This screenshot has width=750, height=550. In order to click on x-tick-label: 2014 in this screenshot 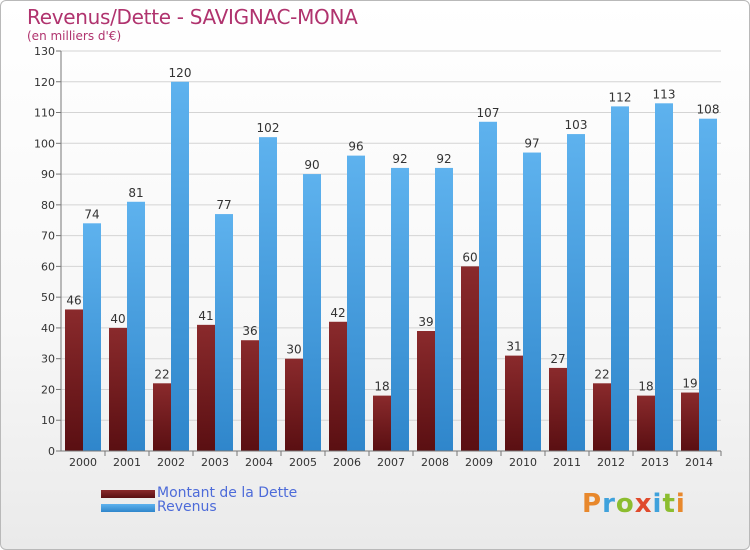, I will do `click(699, 462)`.